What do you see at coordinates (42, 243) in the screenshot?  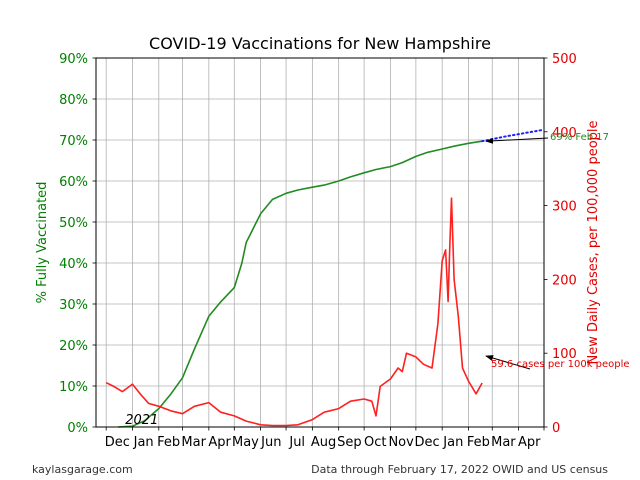 I see `y-axis-label-left: % Fully Vaccinated` at bounding box center [42, 243].